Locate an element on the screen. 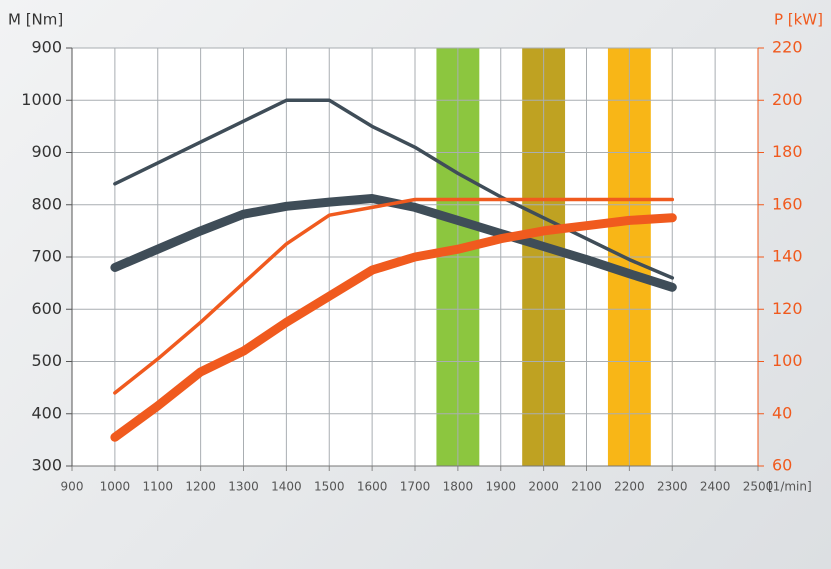  x-tick-label: 1300 is located at coordinates (243, 487).